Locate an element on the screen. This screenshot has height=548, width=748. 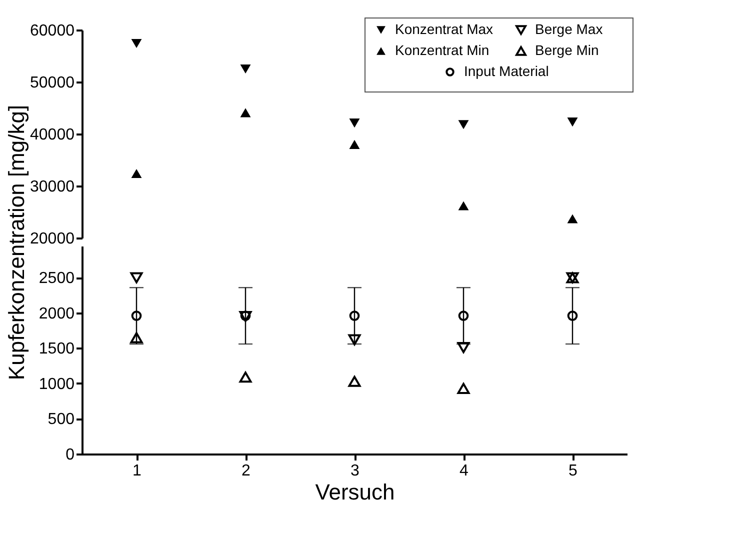
y-tick-label: 60000 is located at coordinates (52, 31).